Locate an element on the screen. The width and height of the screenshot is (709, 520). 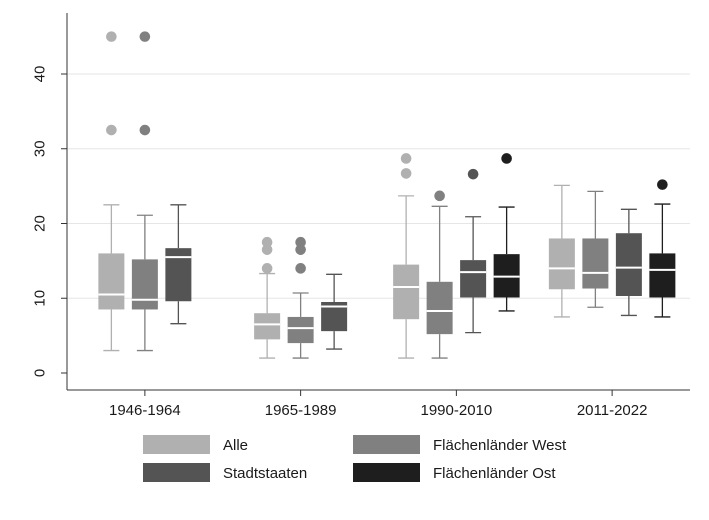
legend-label: Stadtstaaten is located at coordinates (265, 473).